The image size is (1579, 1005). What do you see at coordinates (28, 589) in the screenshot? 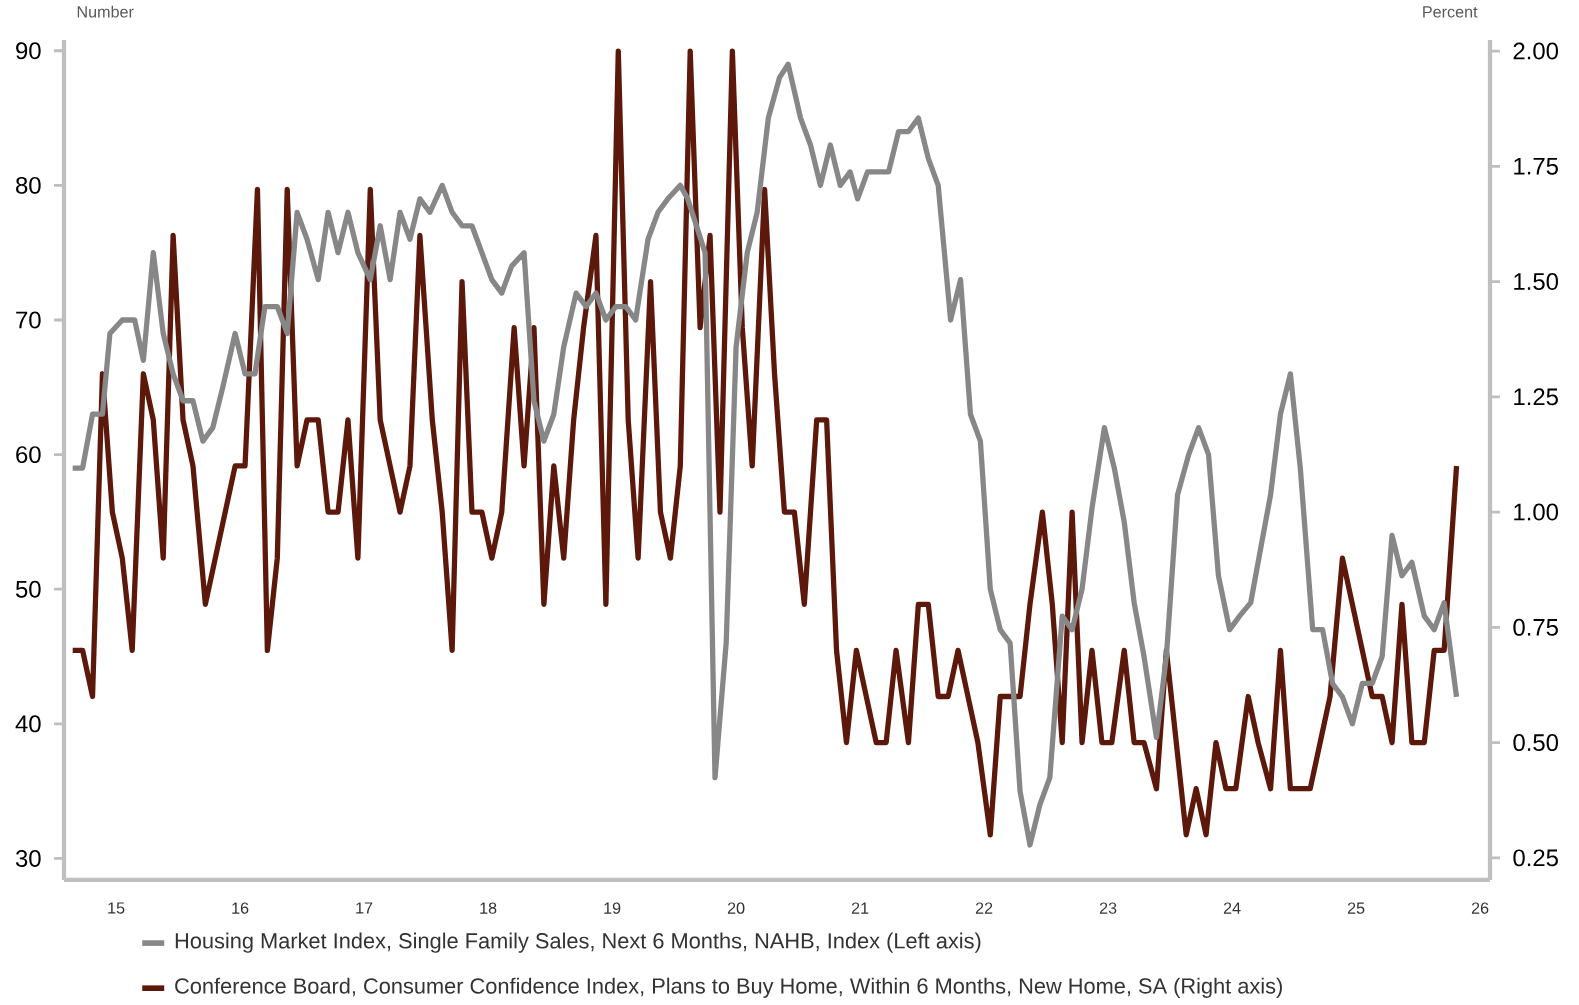
I see `y-tick-label: 50` at bounding box center [28, 589].